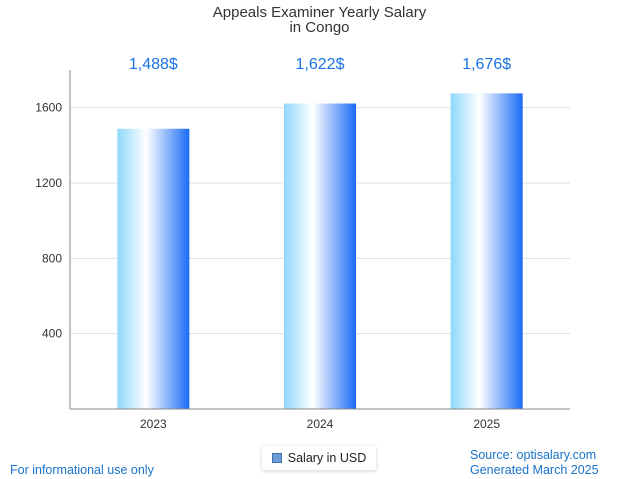 This screenshot has width=639, height=479. I want to click on legend: Salary in USD, so click(319, 458).